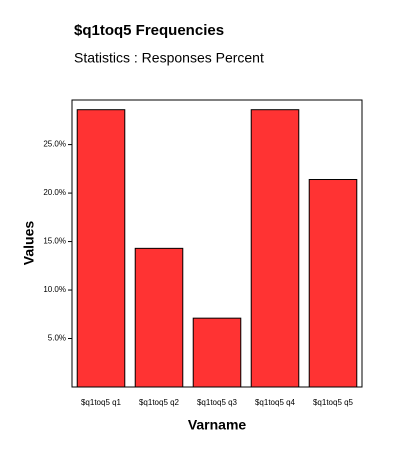 The height and width of the screenshot is (455, 412). I want to click on y-tick-label: 20.0%, so click(54, 192).